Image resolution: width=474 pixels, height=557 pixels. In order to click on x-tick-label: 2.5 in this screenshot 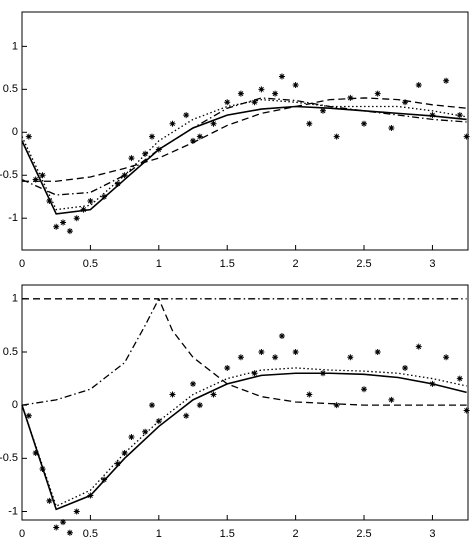, I will do `click(363, 264)`.